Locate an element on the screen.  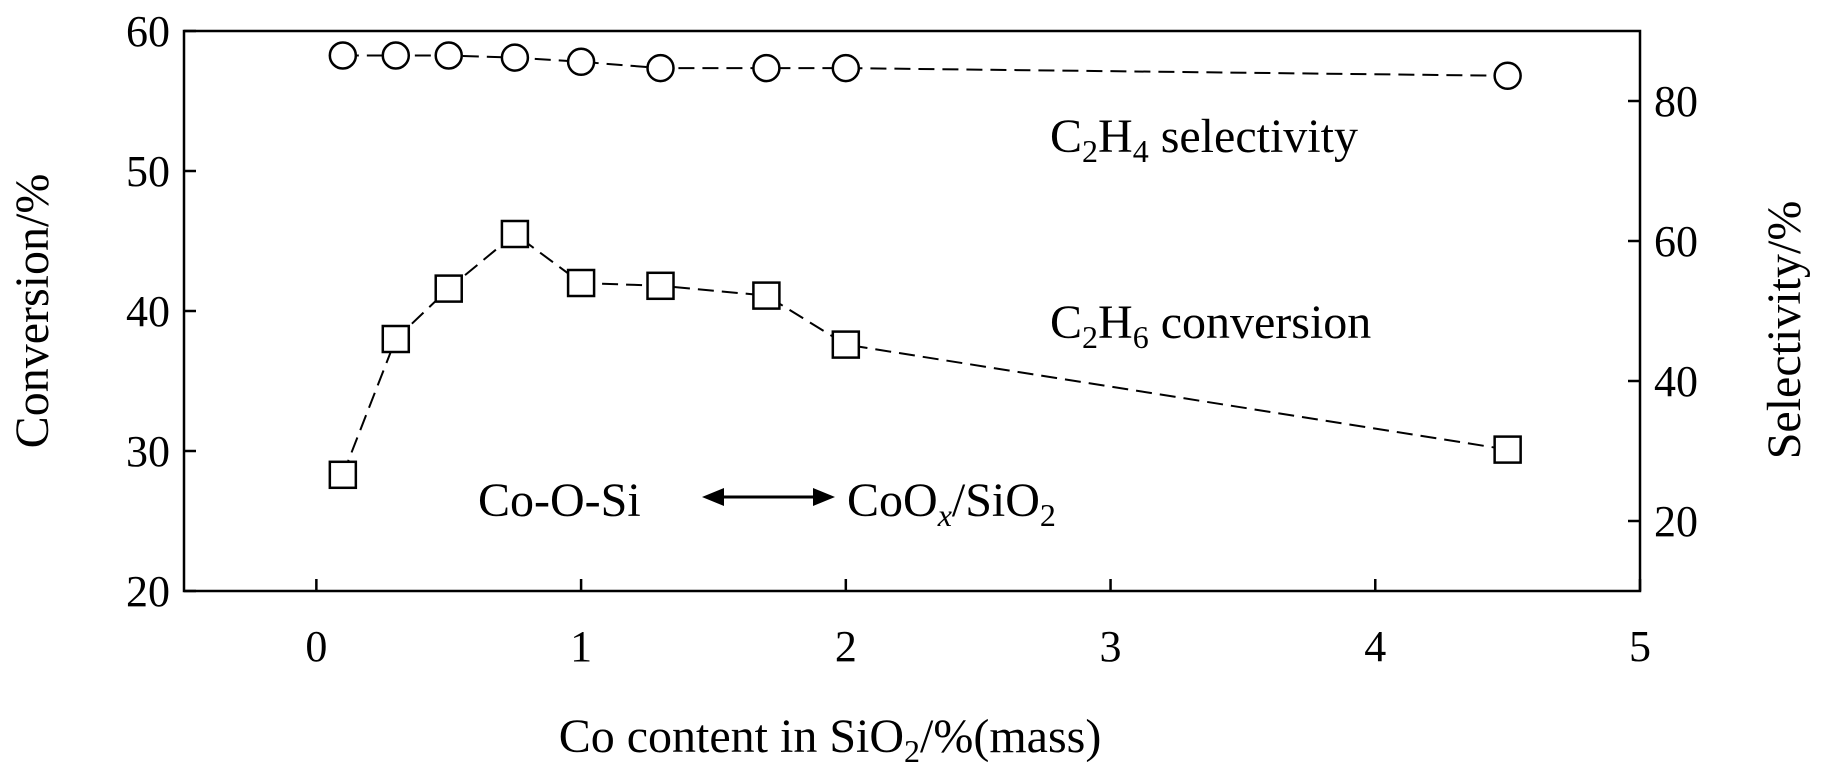
conversion-annotation: C2H6 conversion is located at coordinates (1210, 325).